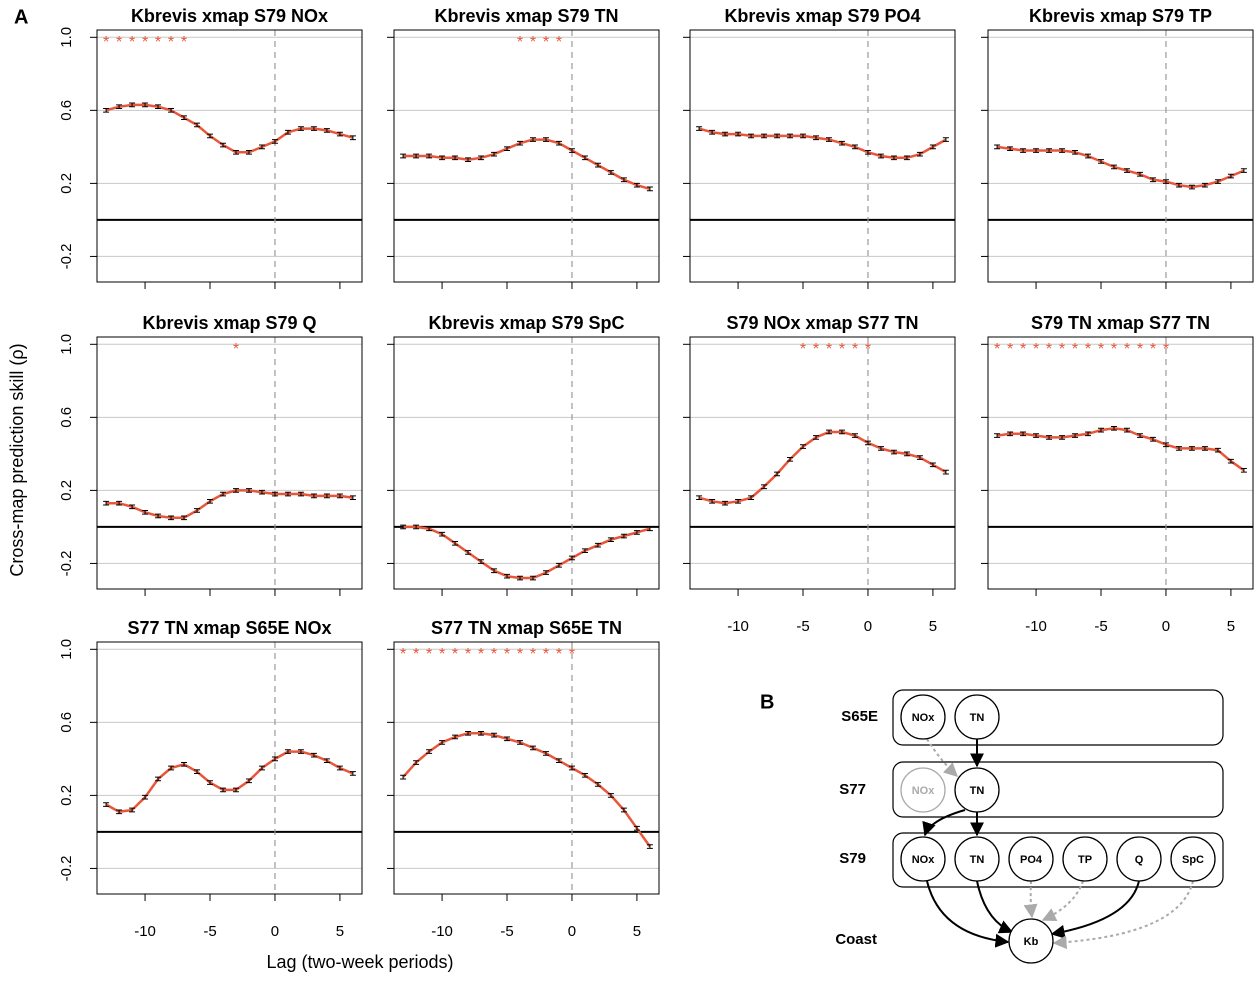 The height and width of the screenshot is (982, 1255). Describe the element at coordinates (1117, 474) in the screenshot. I see `panel: S79 TN xmap S77 TN -10 -5 0 5 * * * * * * * * * * * * * *` at that location.